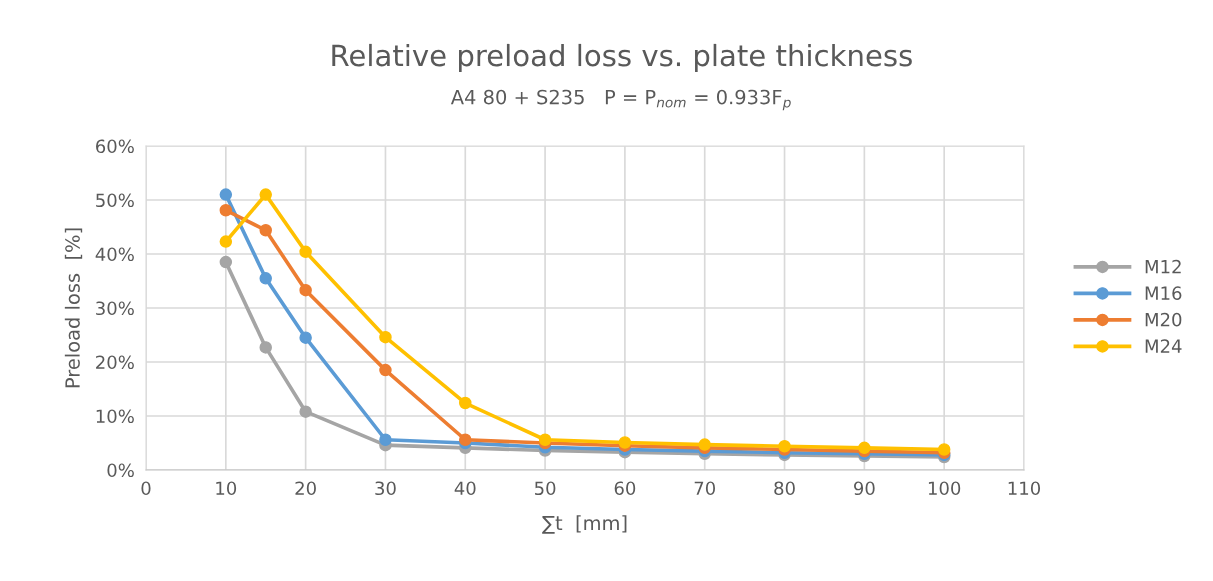 The image size is (1213, 581). I want to click on y-tick-label: 10%, so click(115, 416).